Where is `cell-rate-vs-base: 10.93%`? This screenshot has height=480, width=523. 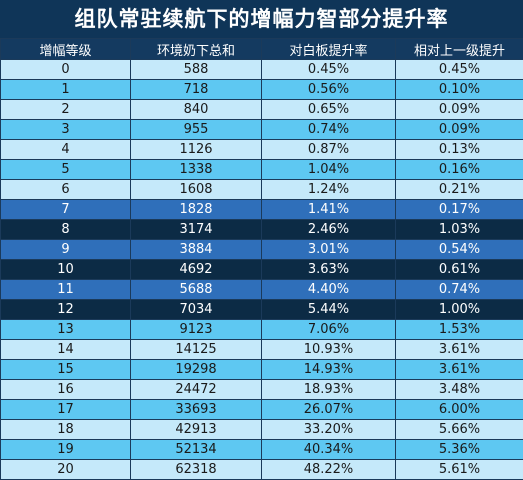 cell-rate-vs-base: 10.93% is located at coordinates (329, 350).